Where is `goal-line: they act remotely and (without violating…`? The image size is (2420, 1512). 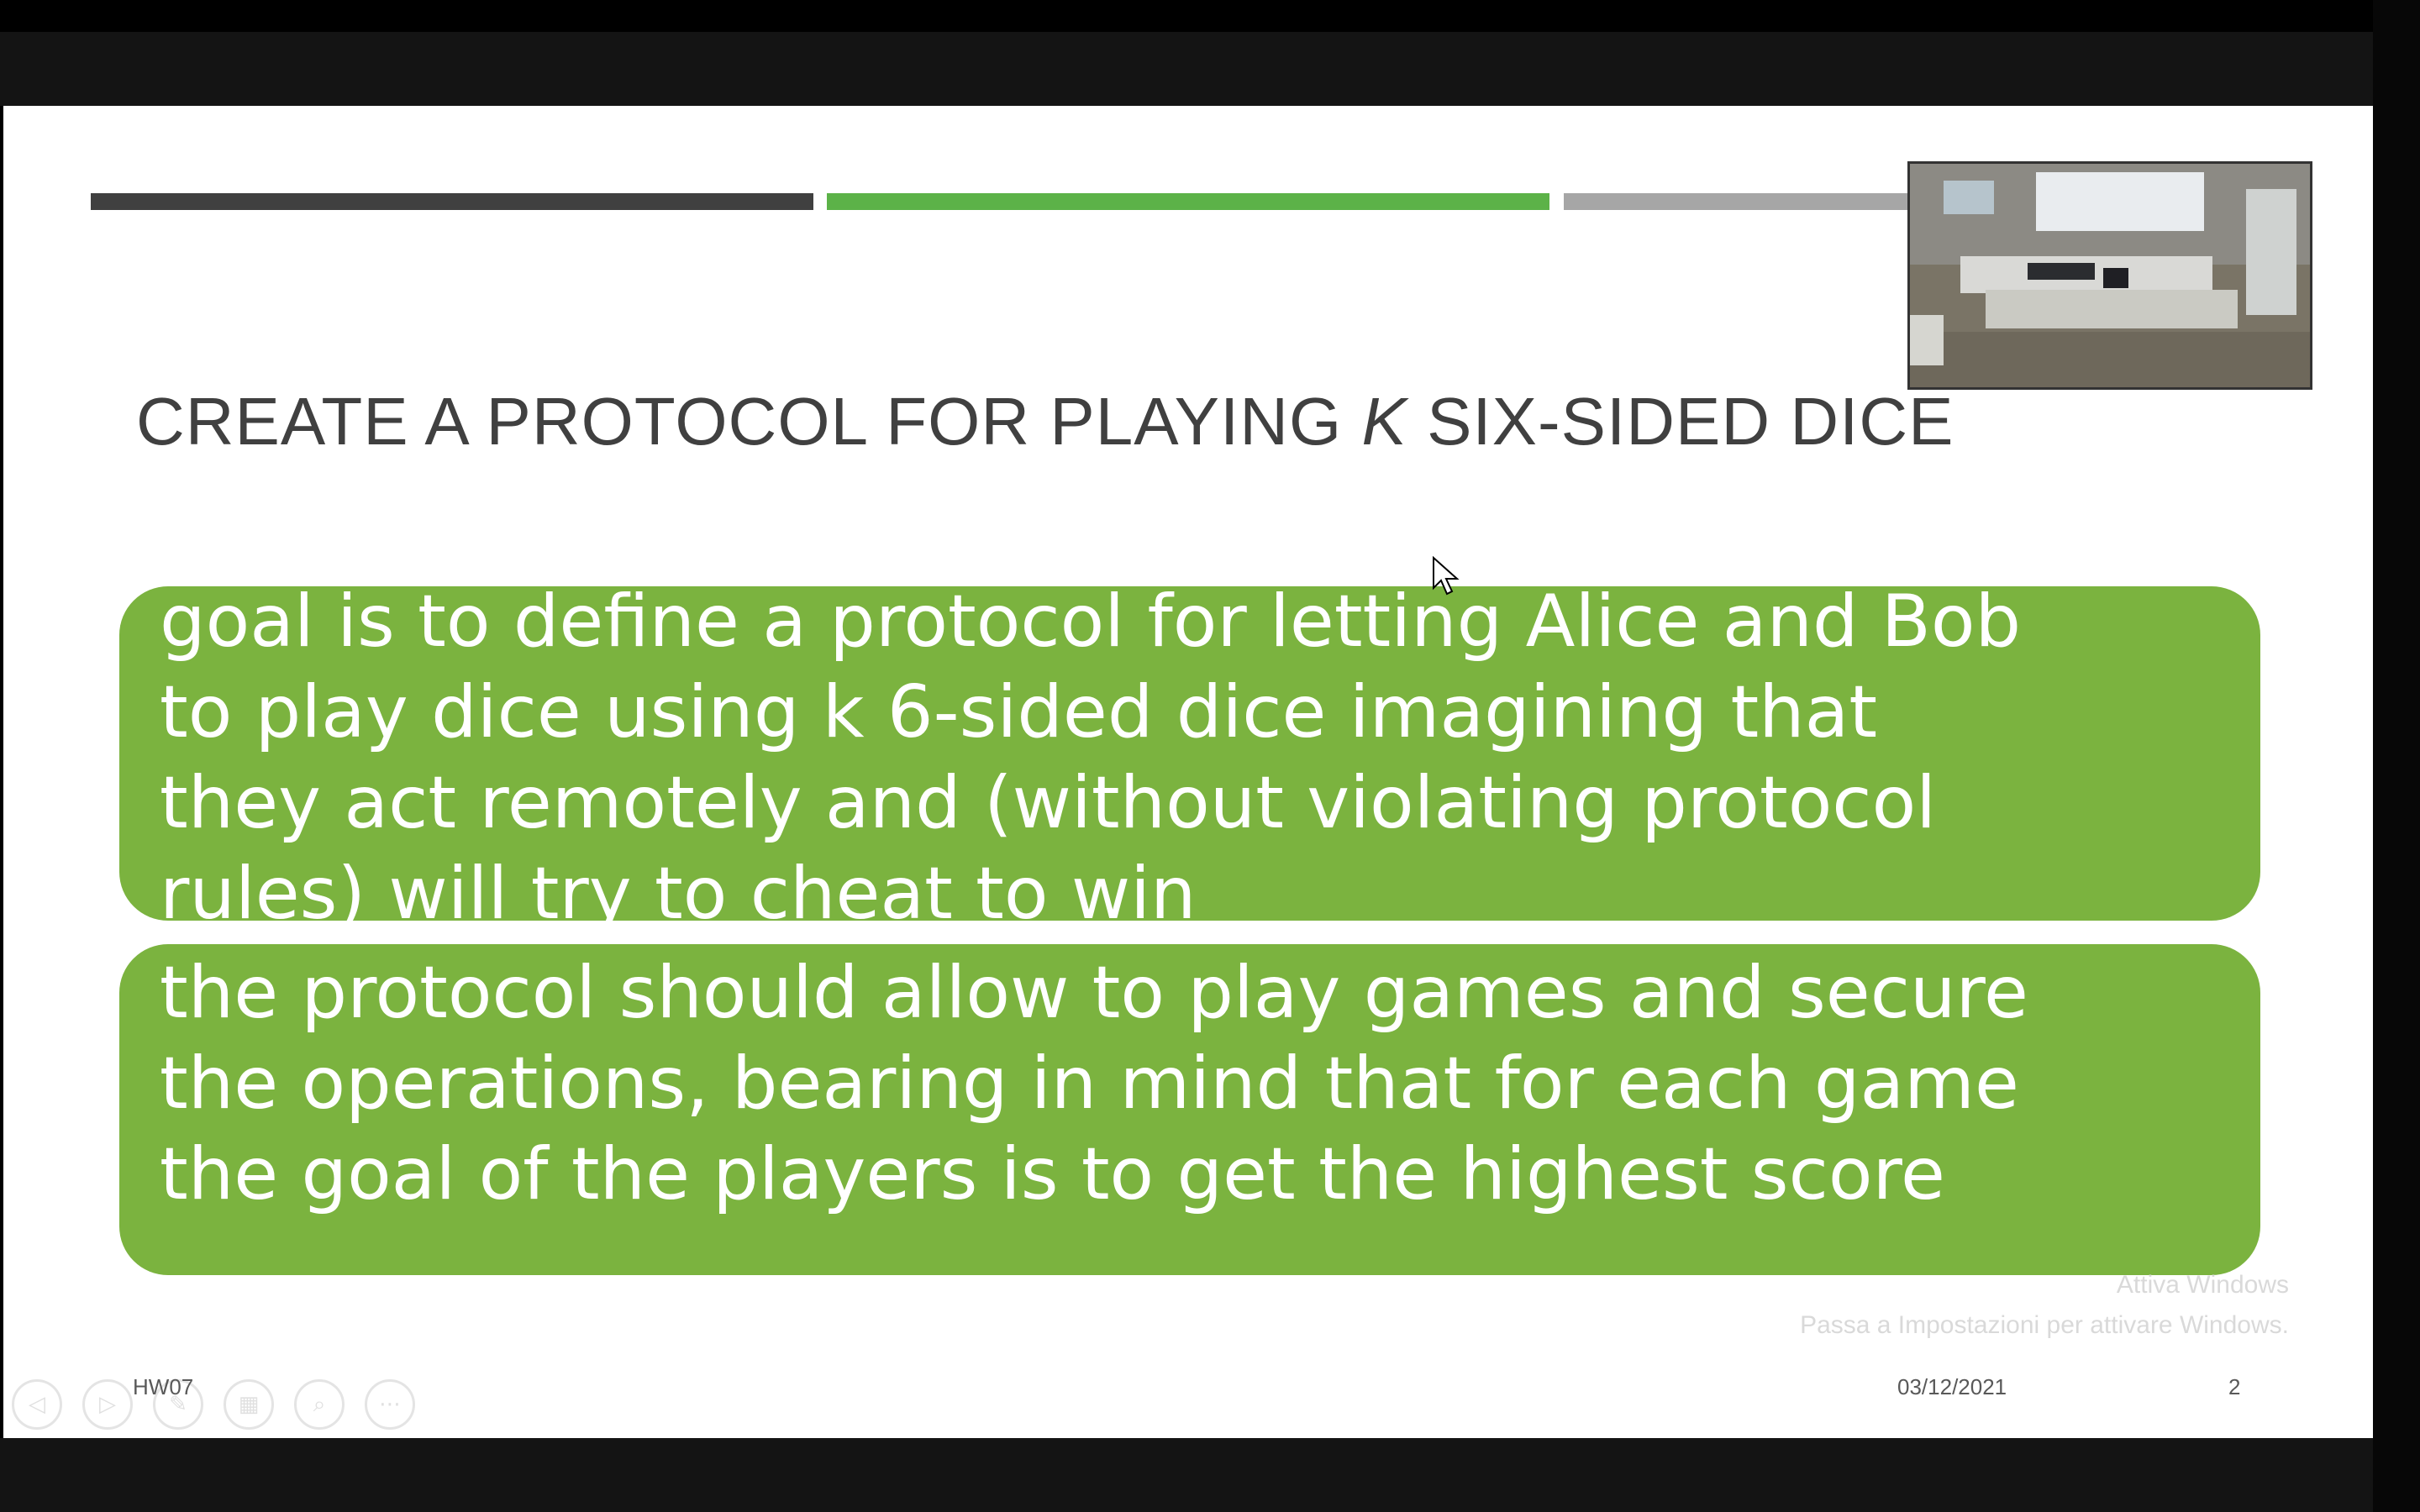 goal-line: they act remotely and (without violating… is located at coordinates (1048, 803).